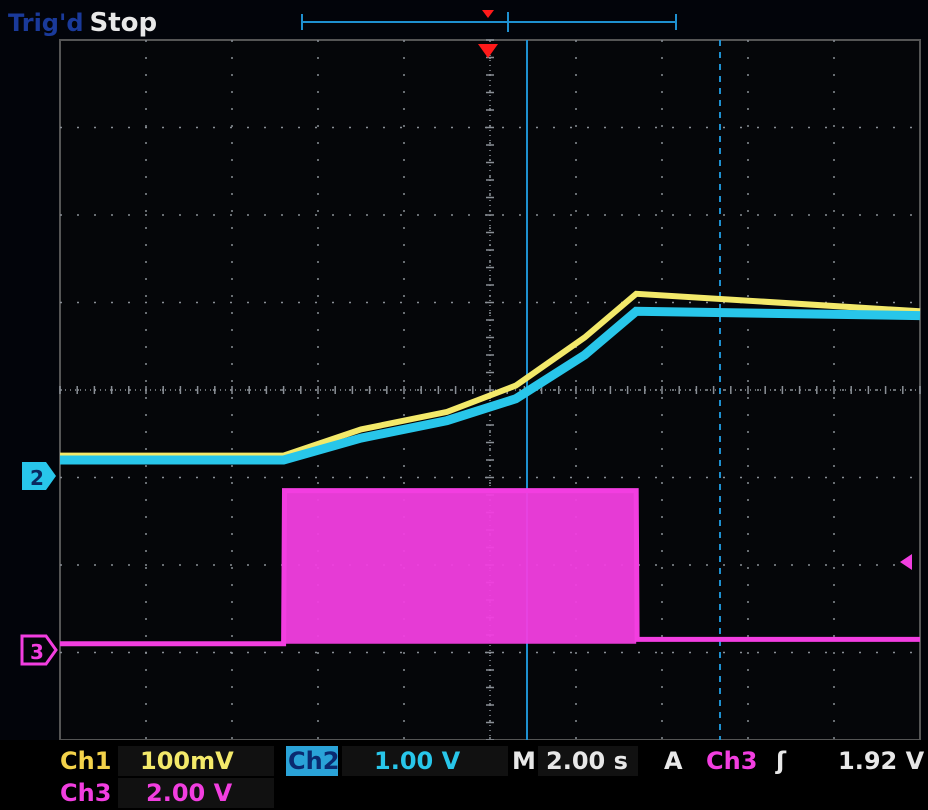 The image size is (928, 810). I want to click on trigger-level-marker-icon, so click(906, 562).